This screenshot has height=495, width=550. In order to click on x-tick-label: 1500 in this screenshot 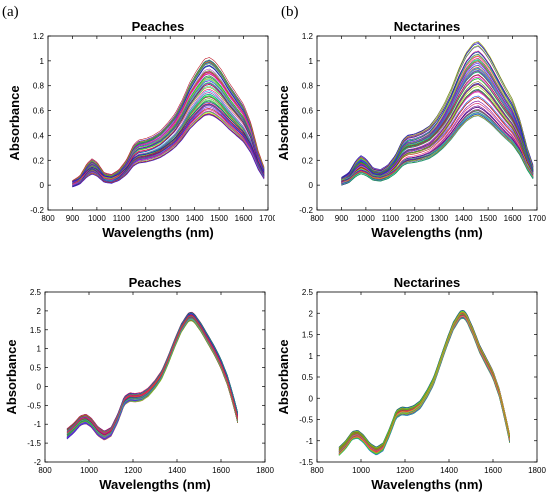, I will do `click(488, 218)`.